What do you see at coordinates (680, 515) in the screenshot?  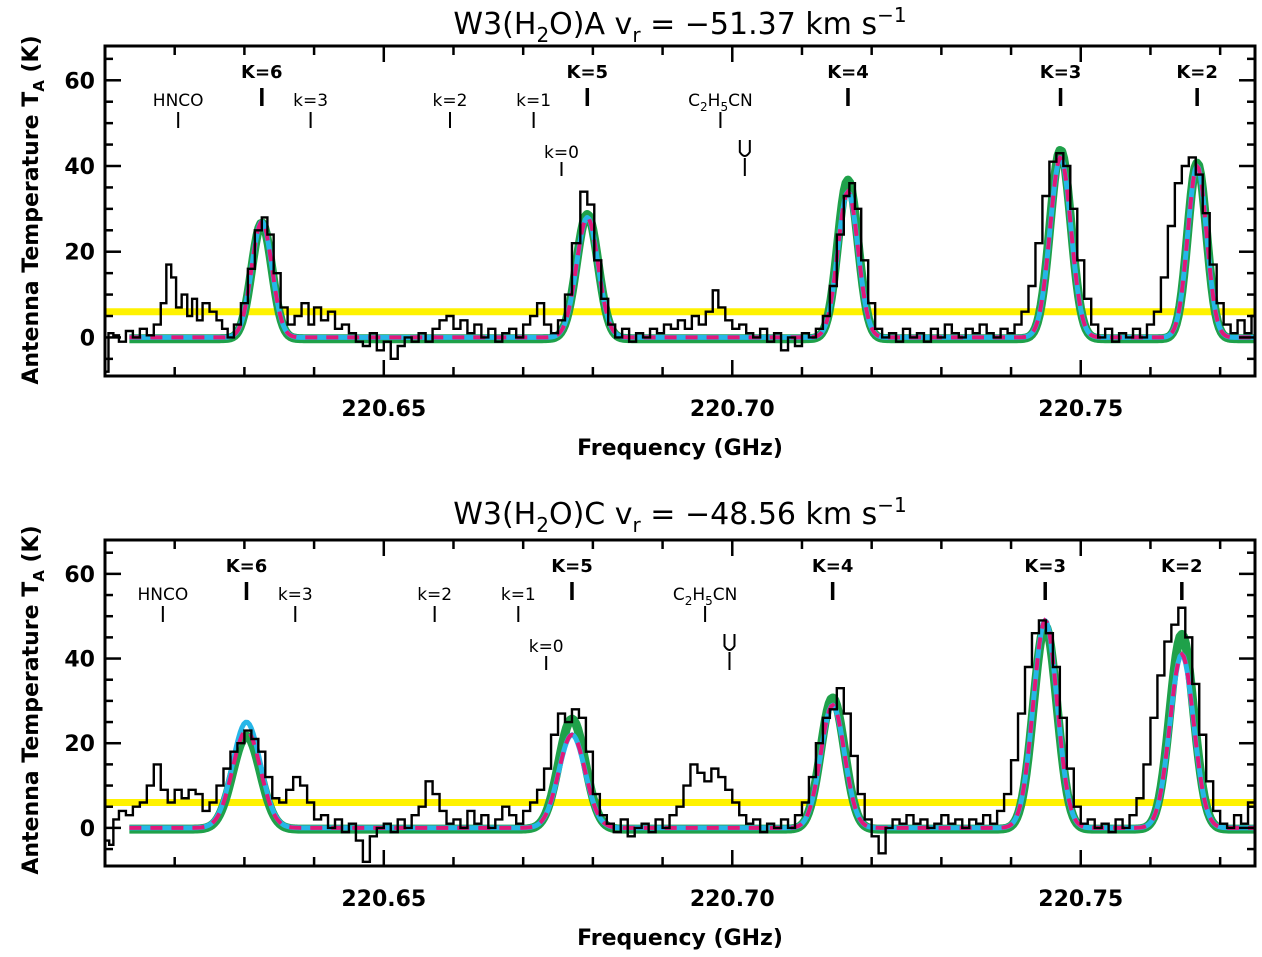 I see `panel-title: W3(H2O)C vr = −48.56 km s−1` at bounding box center [680, 515].